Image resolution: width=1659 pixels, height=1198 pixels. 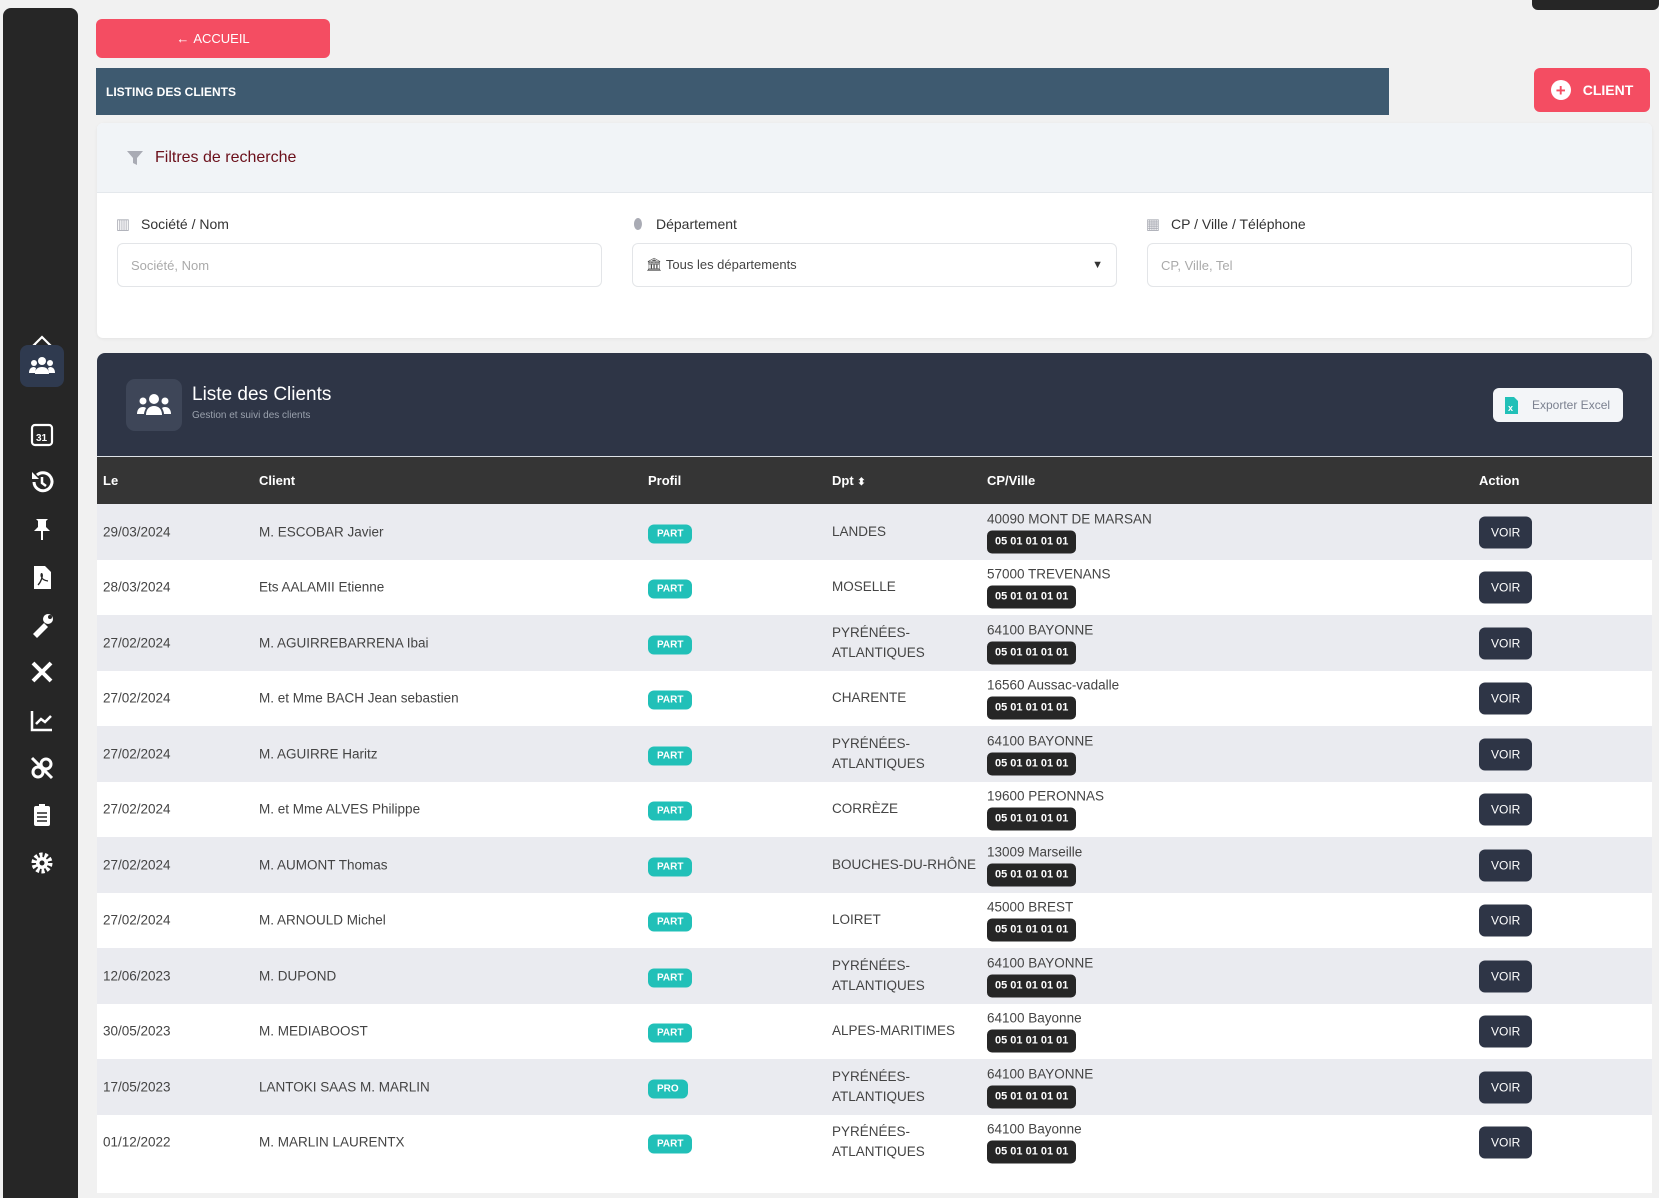 I want to click on sidebar-item-unlink, so click(x=42, y=768).